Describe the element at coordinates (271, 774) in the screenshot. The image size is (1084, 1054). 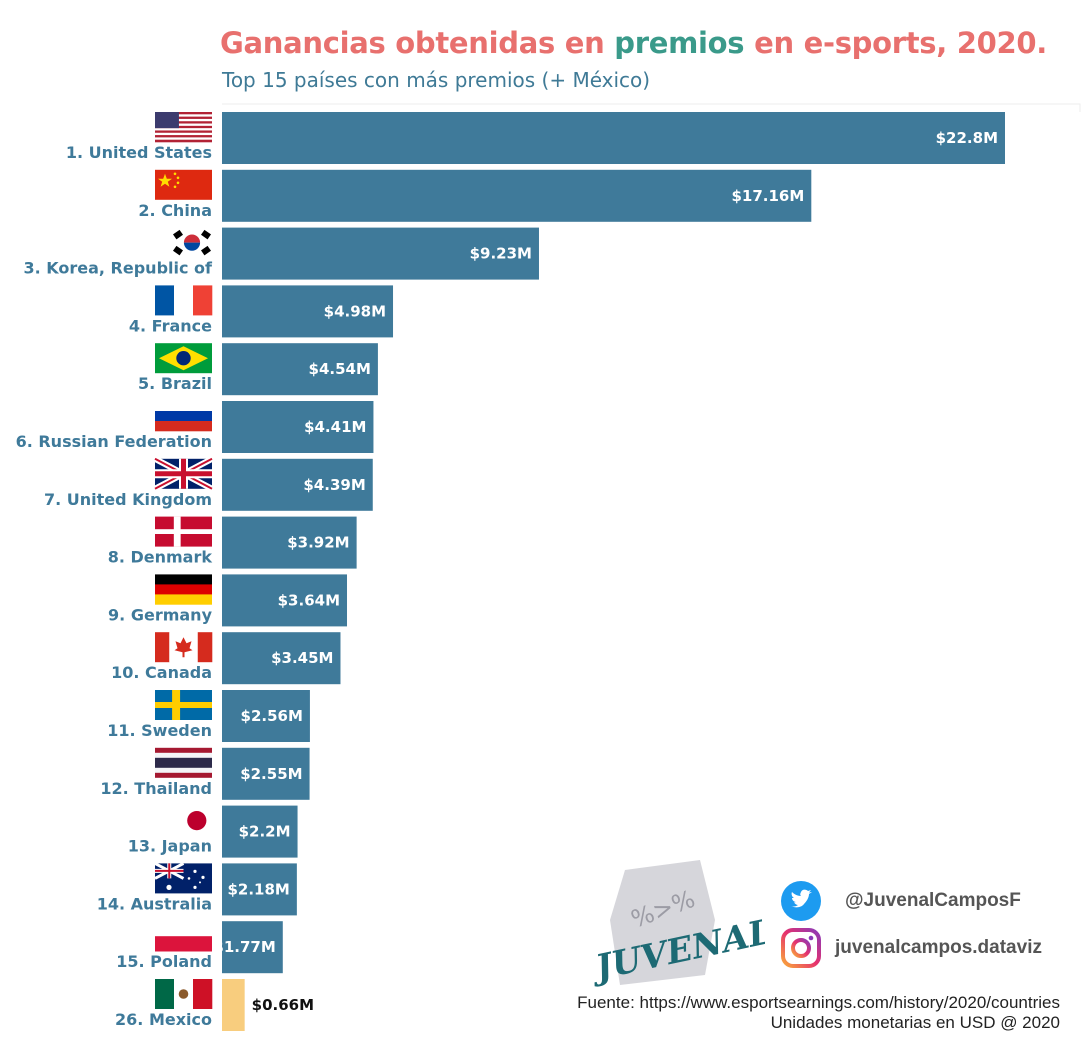
I see `value-label: $2.55M` at that location.